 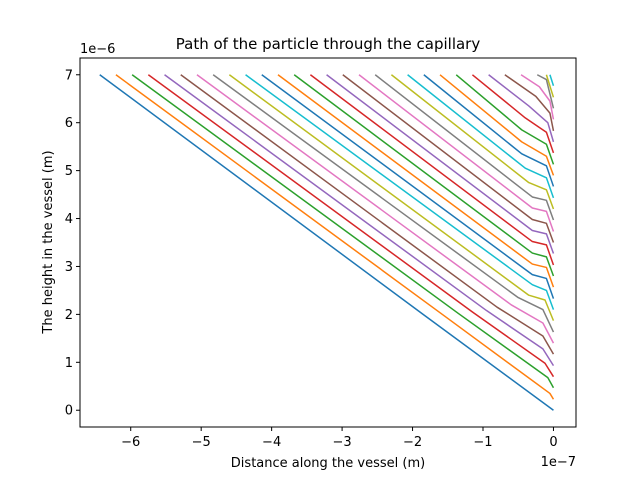 I want to click on y-tick-label: 5, so click(x=69, y=171).